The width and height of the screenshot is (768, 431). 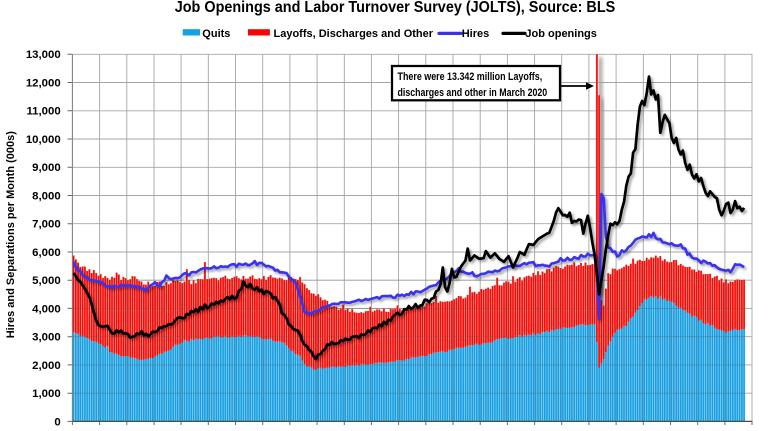 What do you see at coordinates (354, 34) in the screenshot?
I see `svg-text: Layoffs, Discharges and Other` at bounding box center [354, 34].